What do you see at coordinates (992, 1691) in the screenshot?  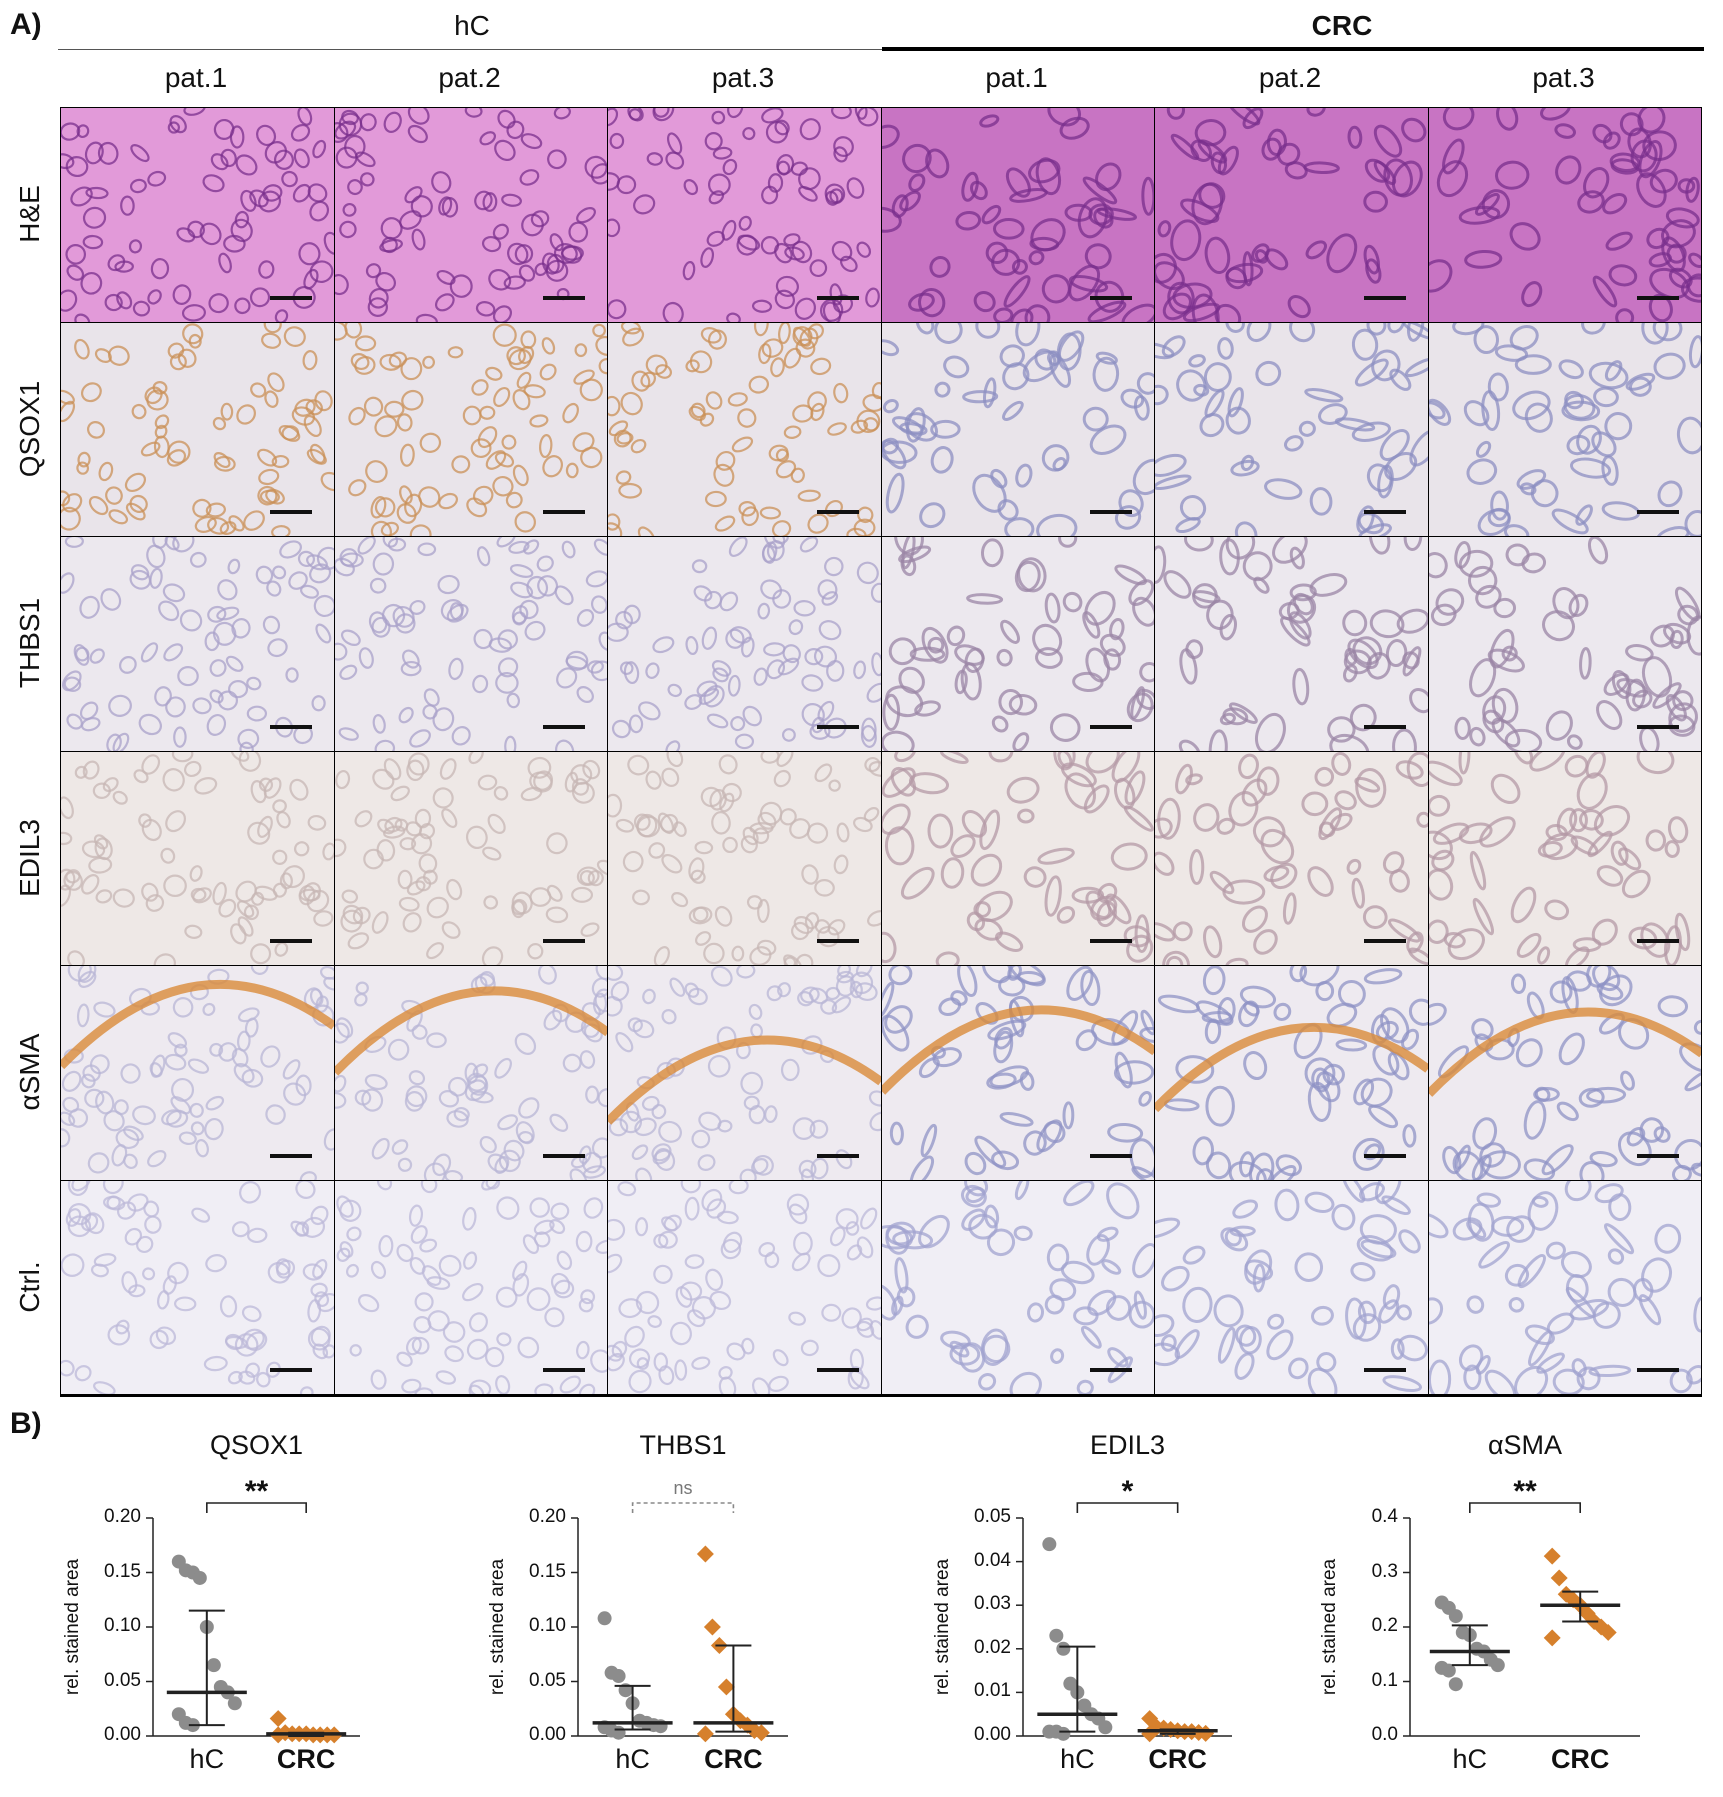 I see `y-tick-label: 0.01` at bounding box center [992, 1691].